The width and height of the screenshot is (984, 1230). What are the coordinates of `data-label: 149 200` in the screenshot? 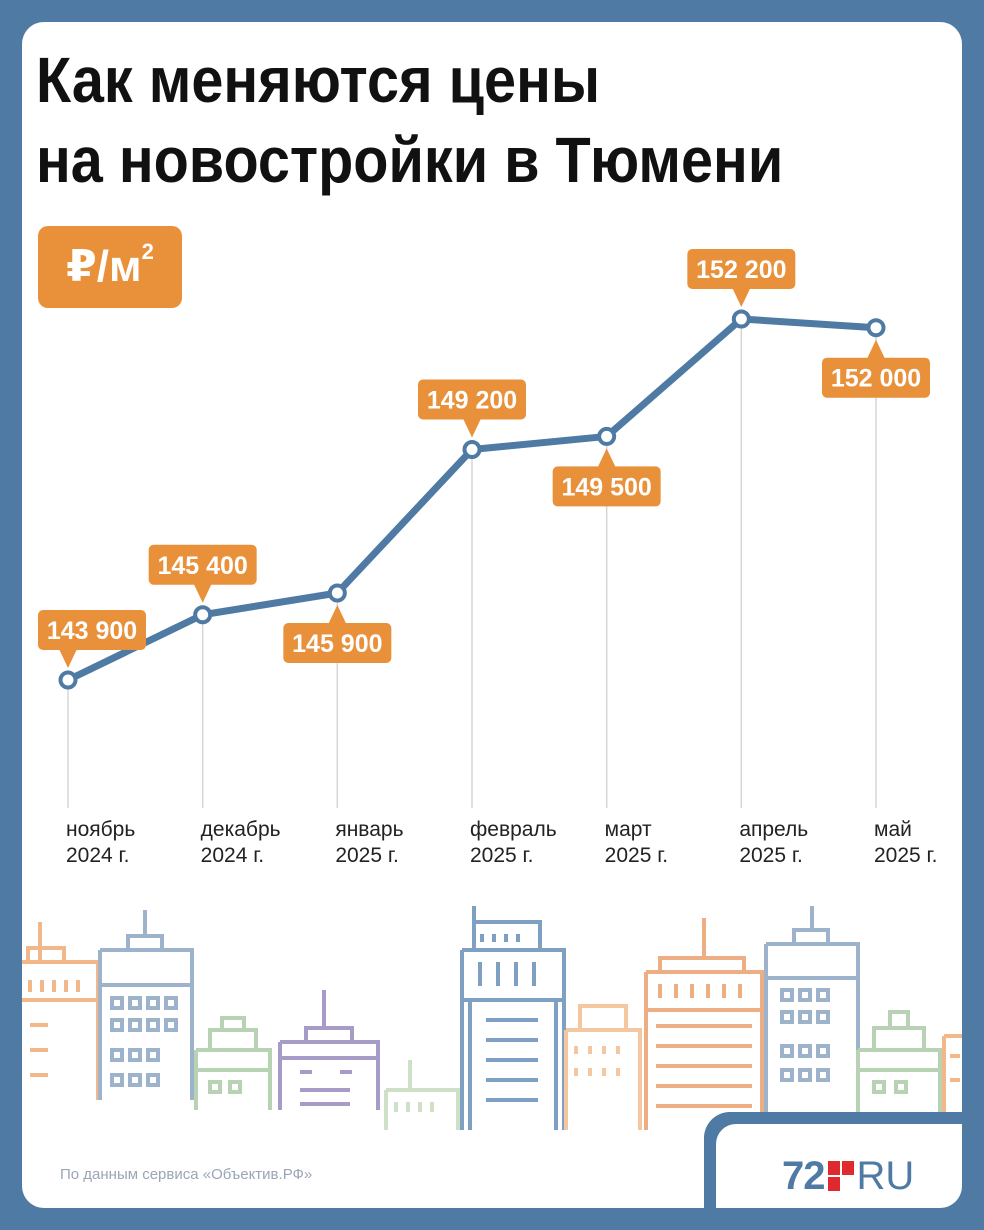 It's located at (472, 408).